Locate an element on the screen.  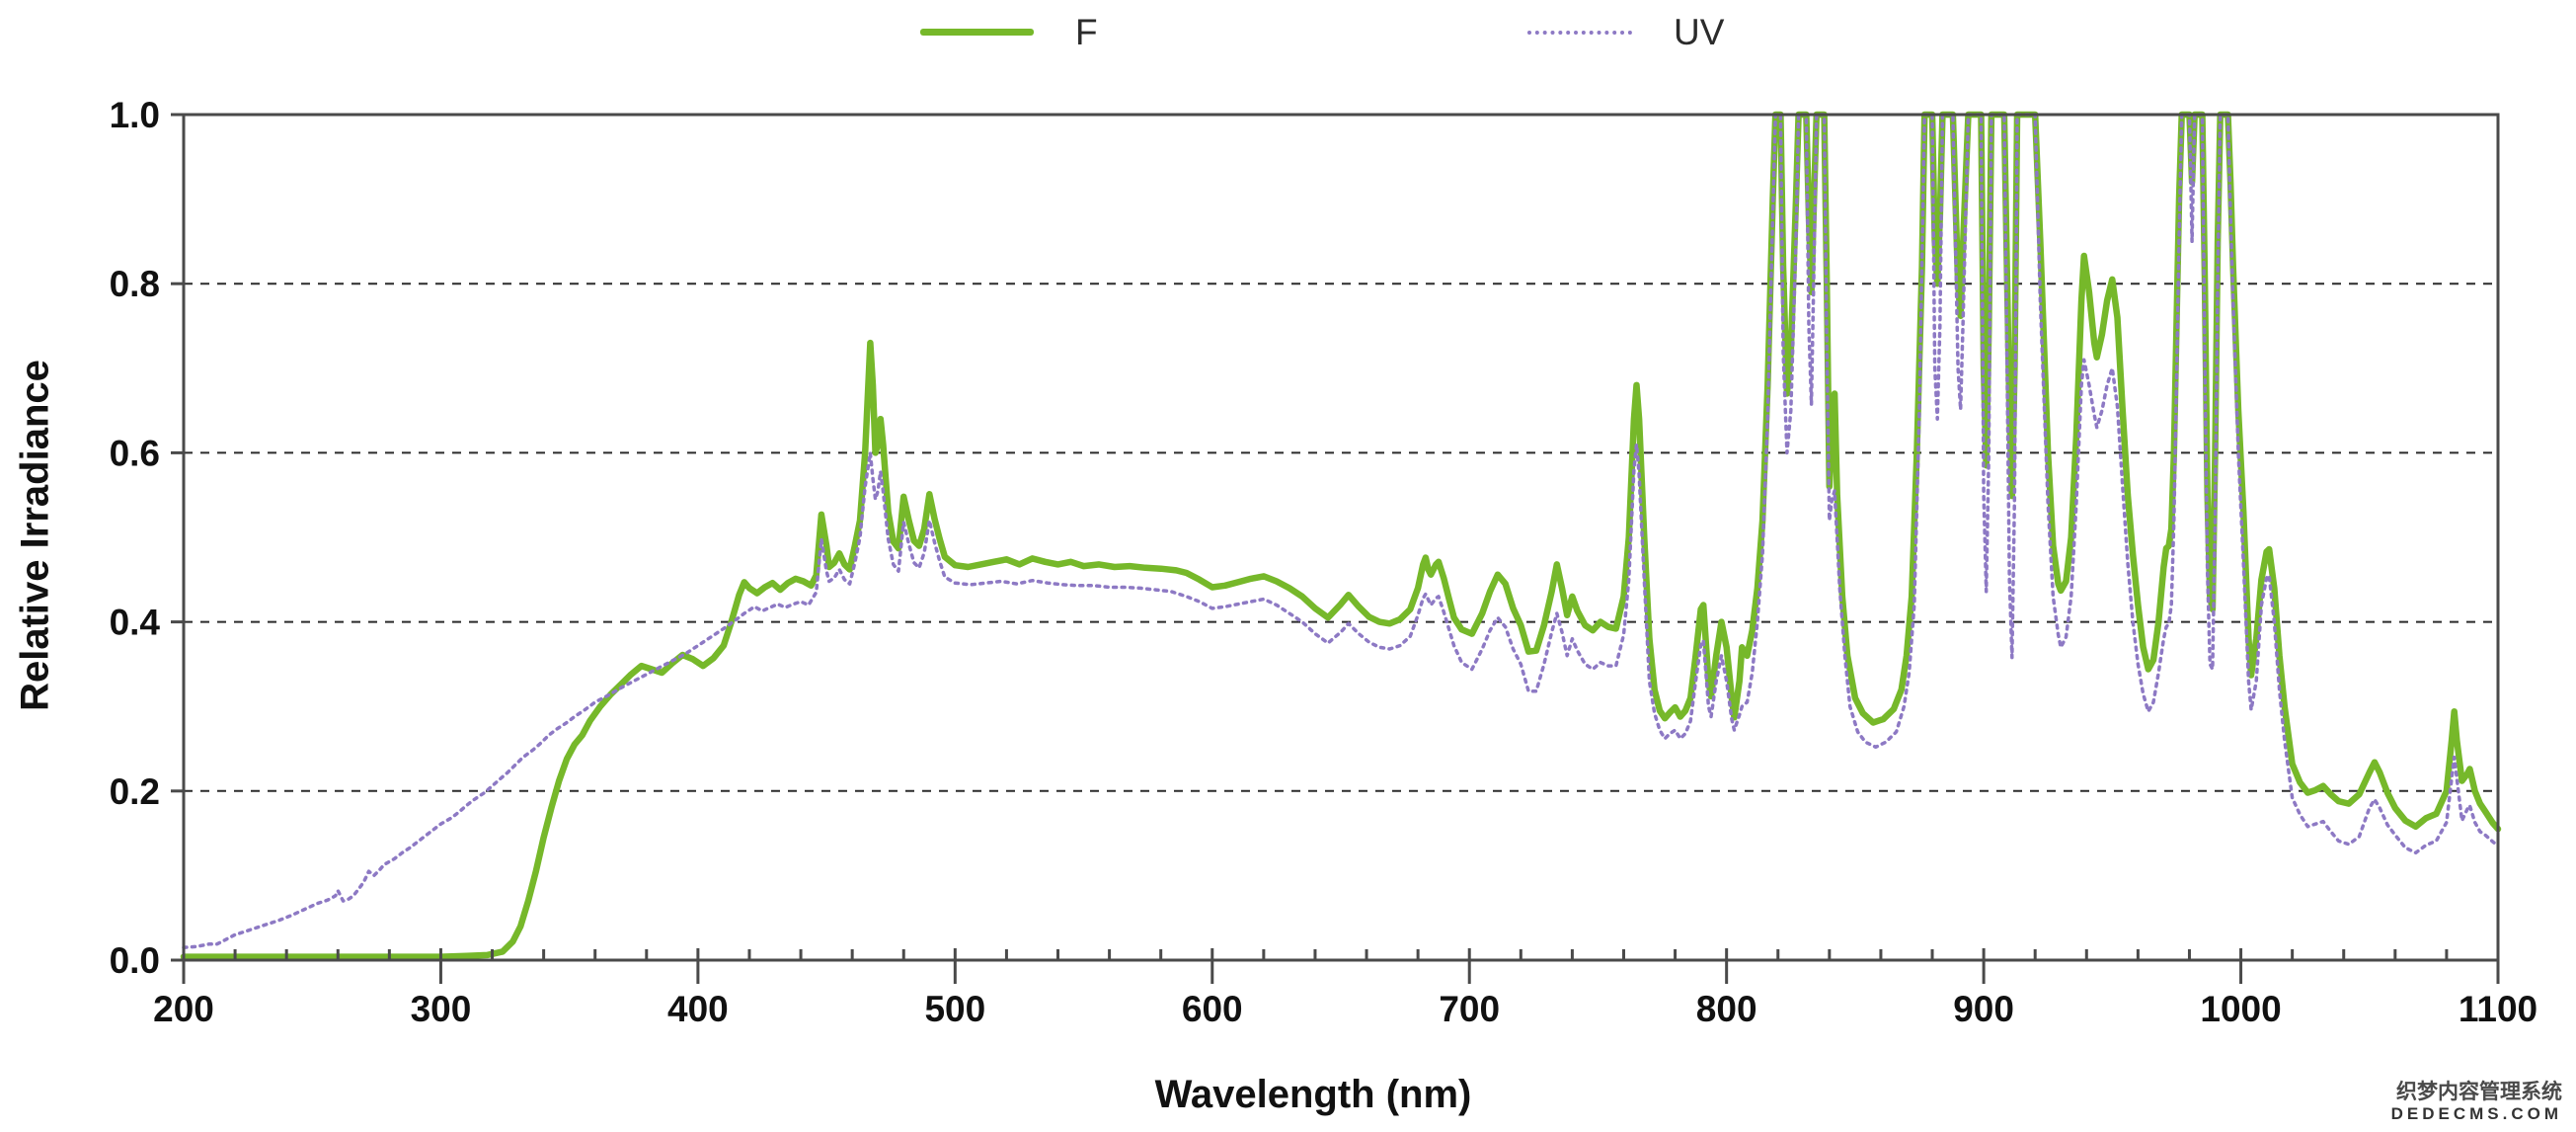
legend-label-uv: UV is located at coordinates (1699, 32).